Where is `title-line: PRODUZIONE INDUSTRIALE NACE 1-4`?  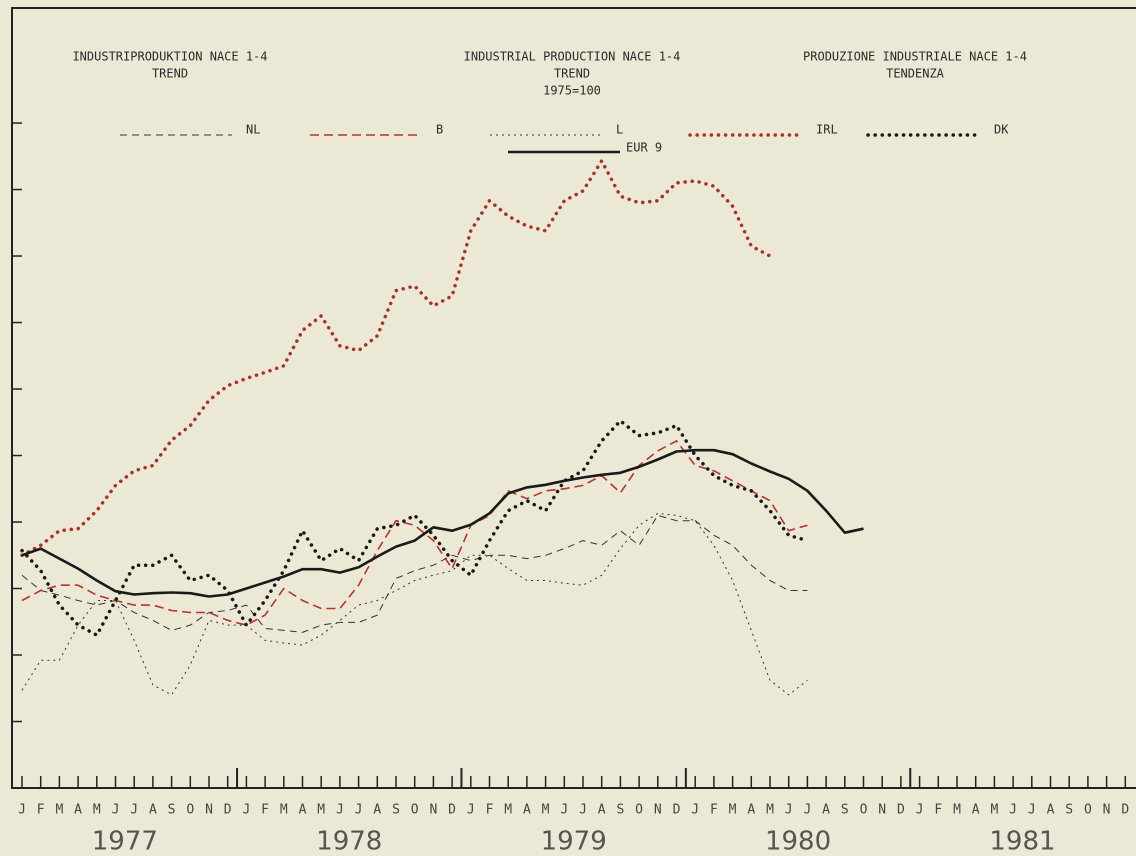
title-line: PRODUZIONE INDUSTRIALE NACE 1-4 is located at coordinates (915, 57).